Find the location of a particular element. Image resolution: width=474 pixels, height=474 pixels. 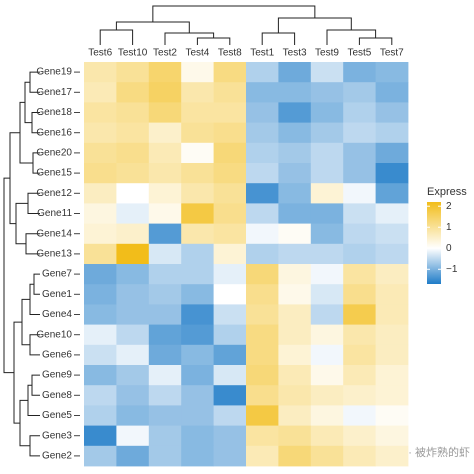

legend-title: Express is located at coordinates (447, 192).